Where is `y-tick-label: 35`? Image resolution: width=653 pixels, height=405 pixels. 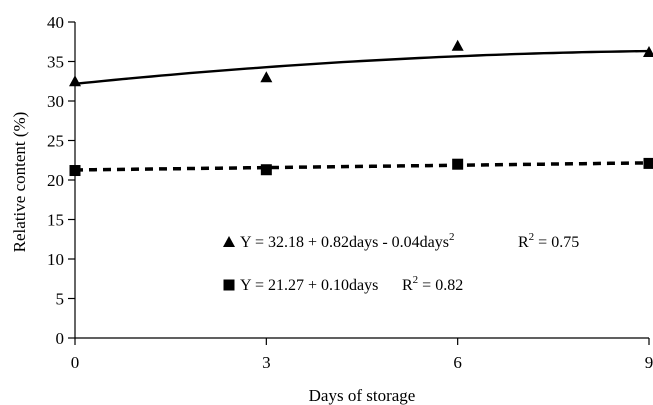
y-tick-label: 35 is located at coordinates (55, 62).